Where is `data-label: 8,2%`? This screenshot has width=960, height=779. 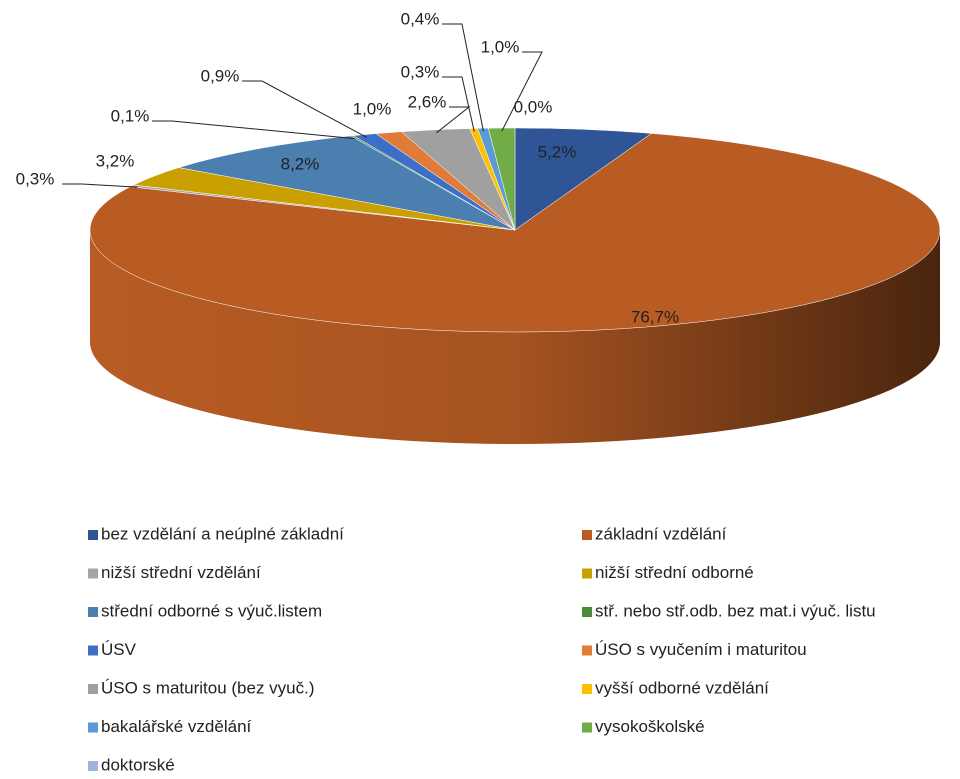
data-label: 8,2% is located at coordinates (300, 163).